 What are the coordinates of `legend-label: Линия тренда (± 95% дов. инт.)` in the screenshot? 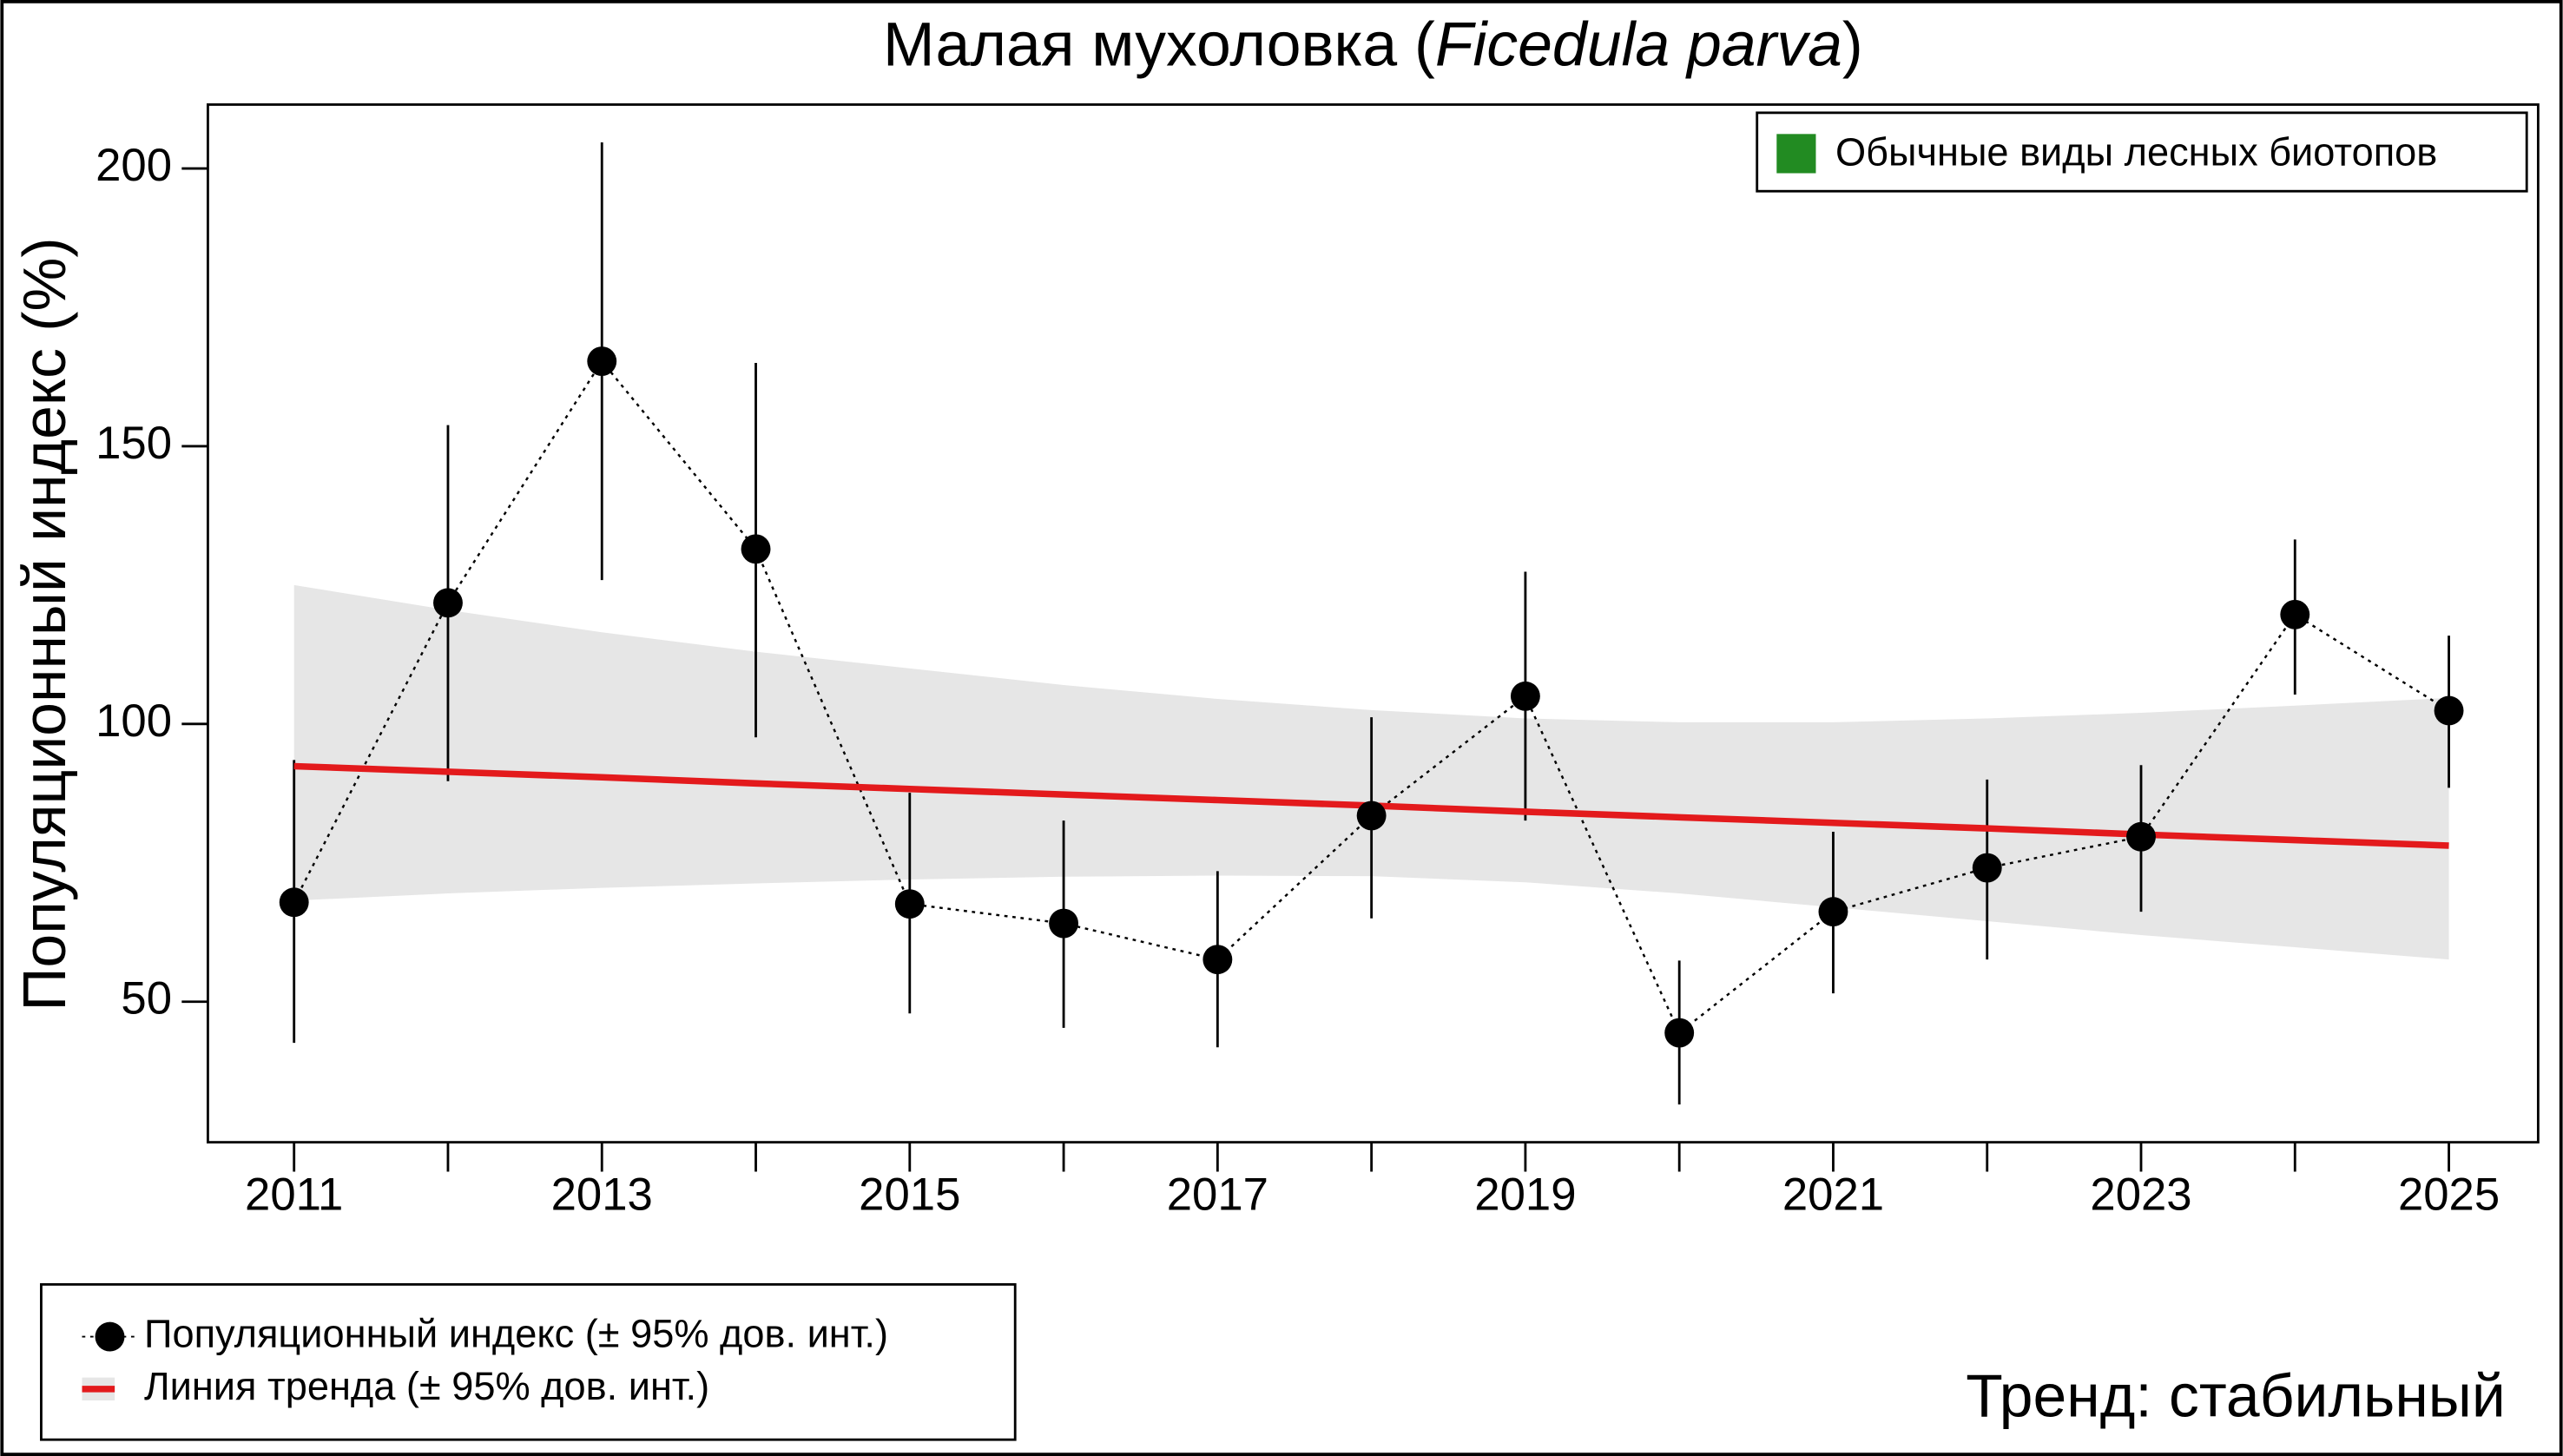 It's located at (426, 1386).